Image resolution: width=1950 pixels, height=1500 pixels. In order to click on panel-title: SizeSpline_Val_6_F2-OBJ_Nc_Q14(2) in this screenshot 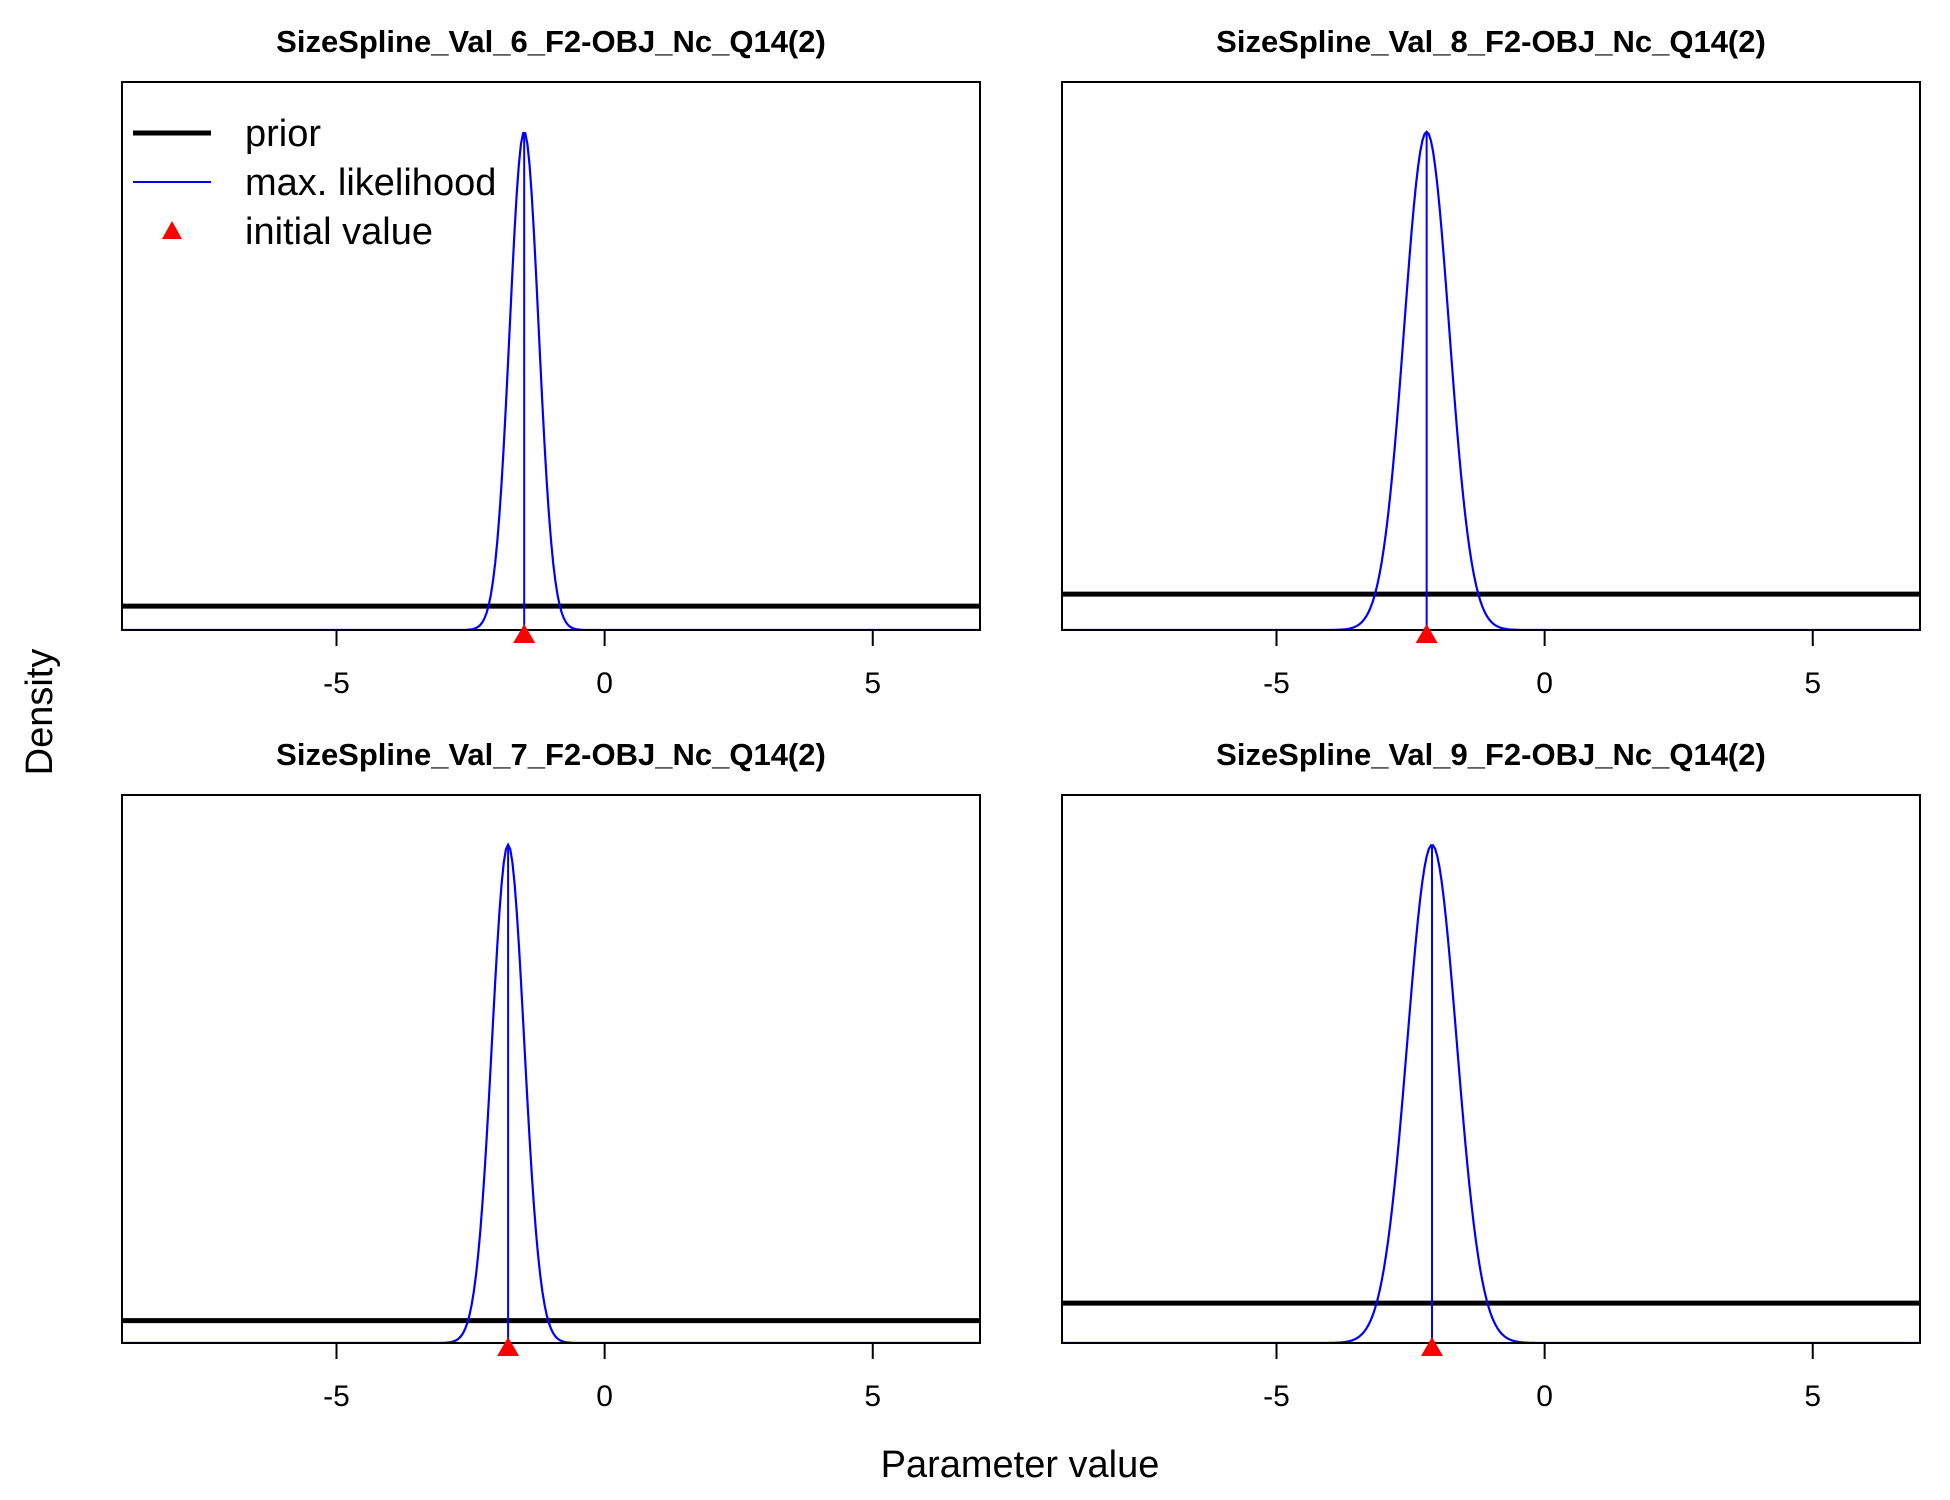, I will do `click(551, 41)`.